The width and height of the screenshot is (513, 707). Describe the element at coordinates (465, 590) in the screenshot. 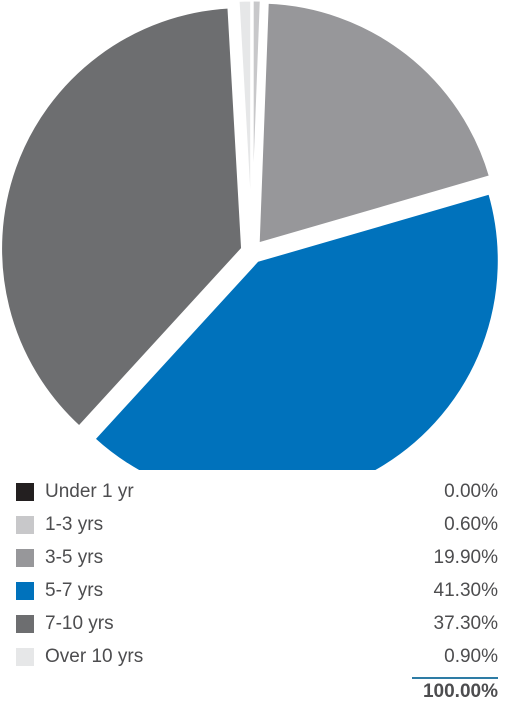

I see `legend-value: 41.30%` at that location.